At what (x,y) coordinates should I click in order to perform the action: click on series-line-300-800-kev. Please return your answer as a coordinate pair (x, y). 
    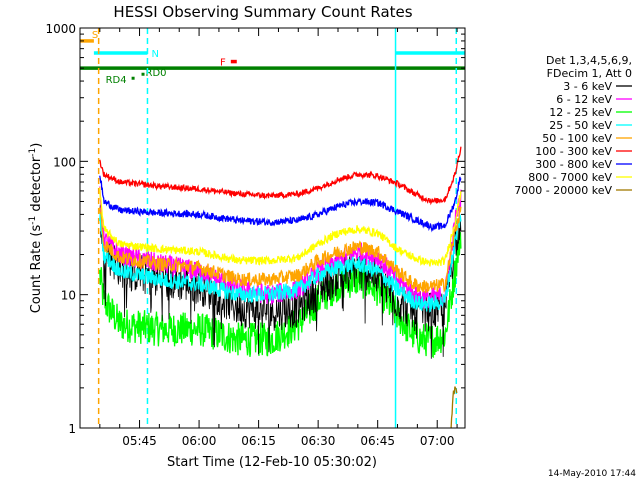
    Looking at the image, I should click on (280, 204).